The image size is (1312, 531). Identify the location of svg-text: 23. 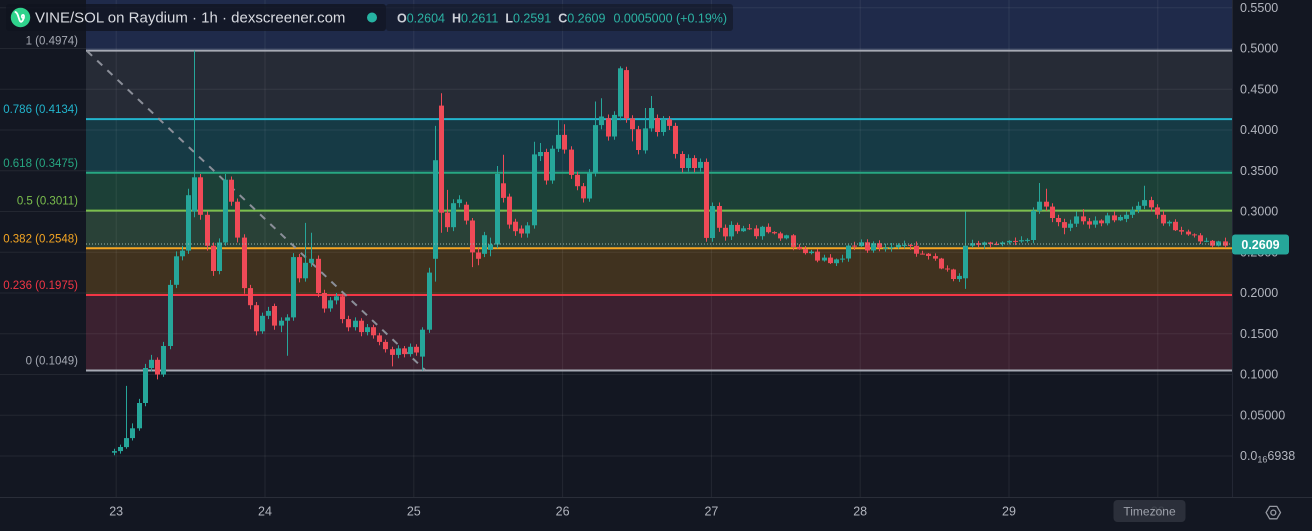
(116, 512).